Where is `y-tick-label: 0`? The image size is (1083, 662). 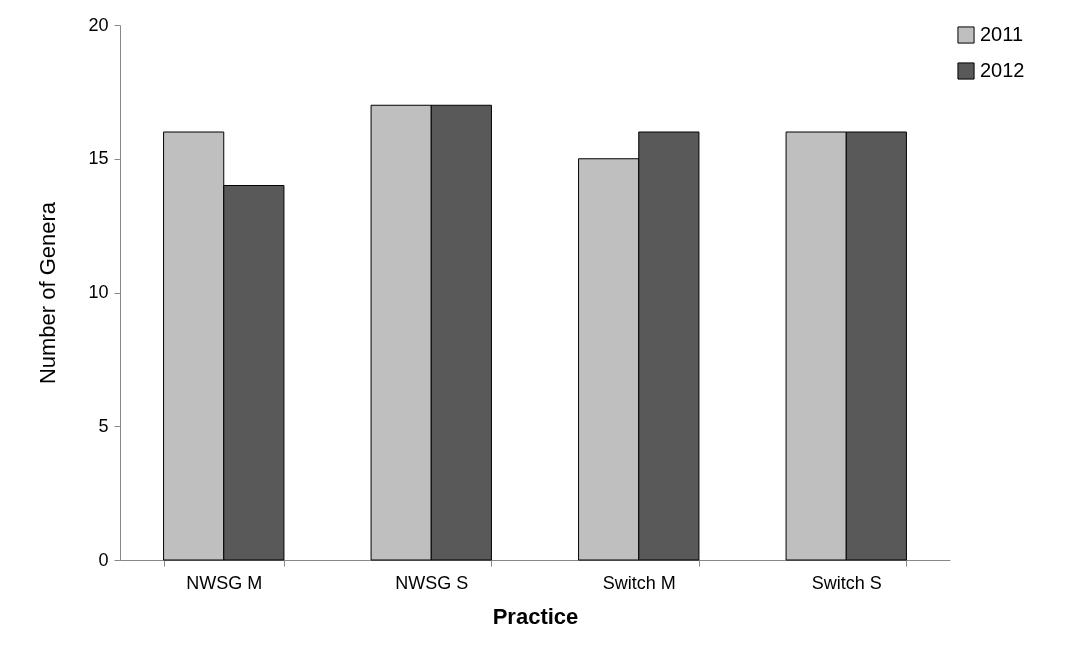 y-tick-label: 0 is located at coordinates (103, 559).